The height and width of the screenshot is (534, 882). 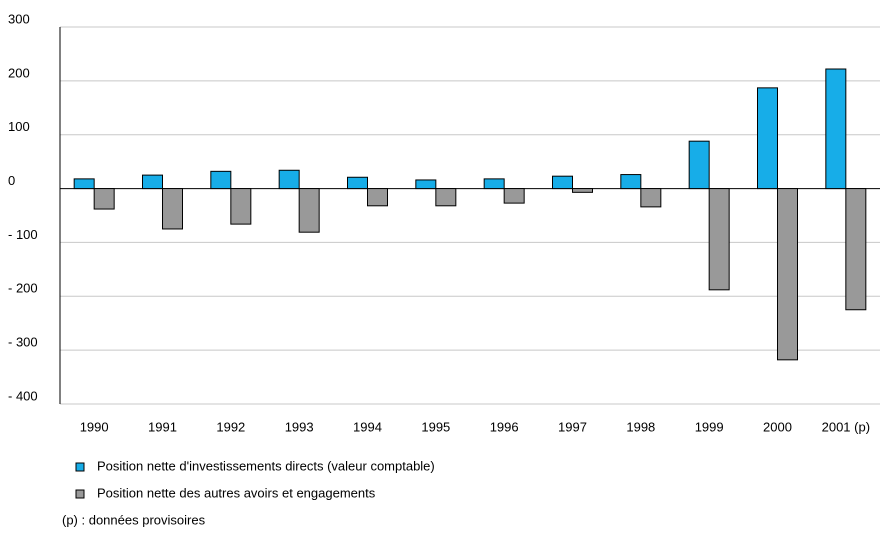 What do you see at coordinates (504, 426) in the screenshot?
I see `x-tick-label: 1996` at bounding box center [504, 426].